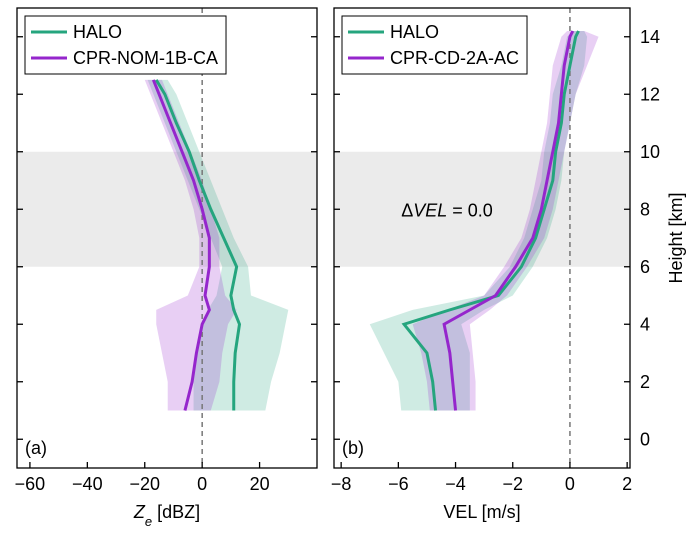 The height and width of the screenshot is (536, 691). Describe the element at coordinates (645, 439) in the screenshot. I see `y-tick-label: 0` at that location.